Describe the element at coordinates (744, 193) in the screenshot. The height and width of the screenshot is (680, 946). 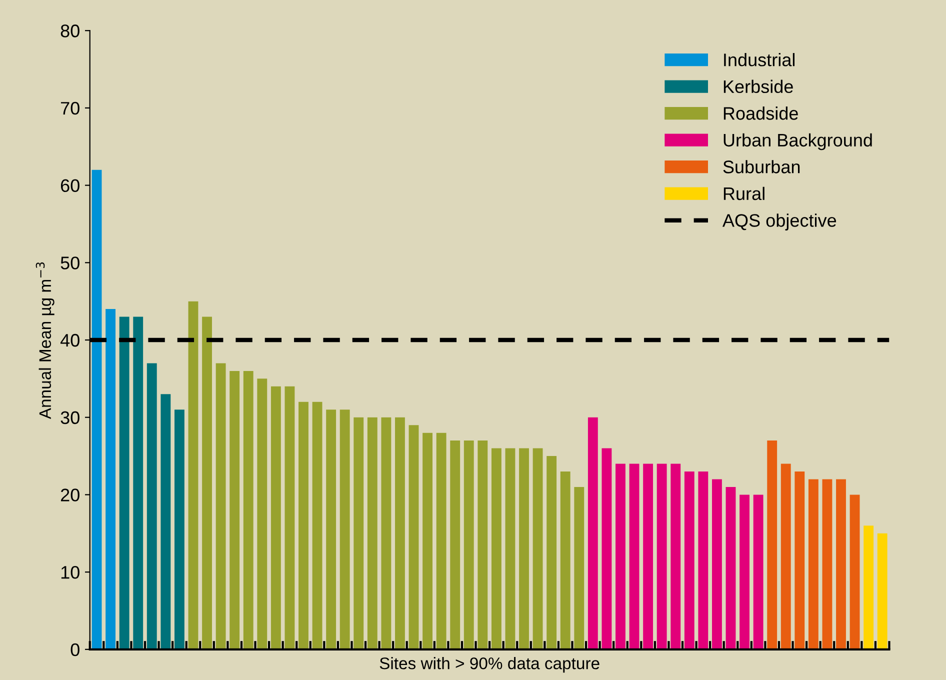
I see `legend-label: Rural` at that location.